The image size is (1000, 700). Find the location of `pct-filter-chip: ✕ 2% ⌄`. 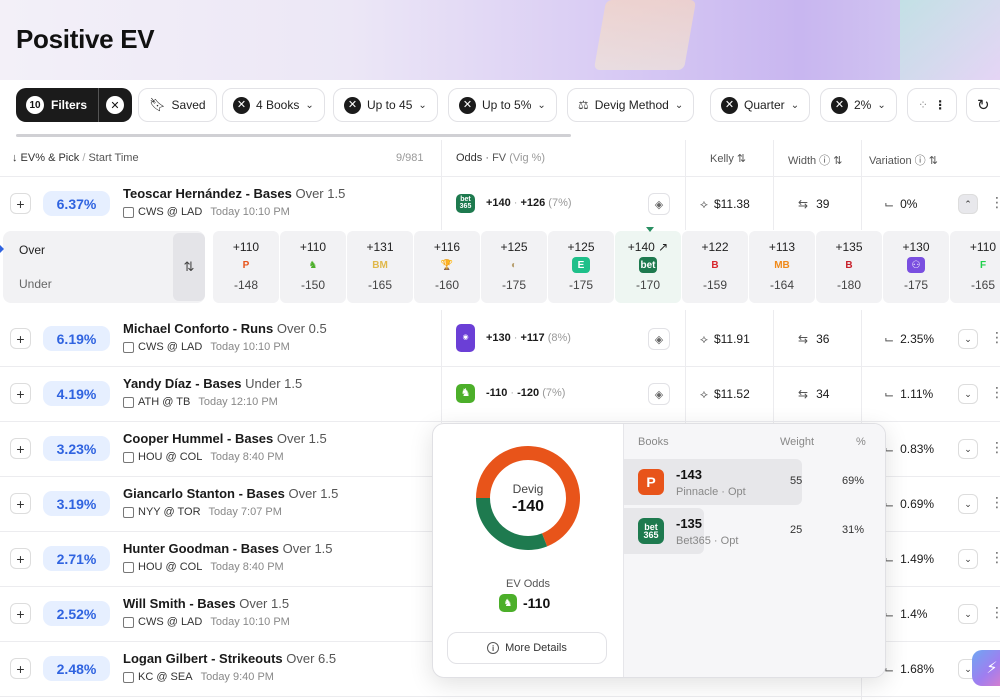

pct-filter-chip: ✕ 2% ⌄ is located at coordinates (858, 105).